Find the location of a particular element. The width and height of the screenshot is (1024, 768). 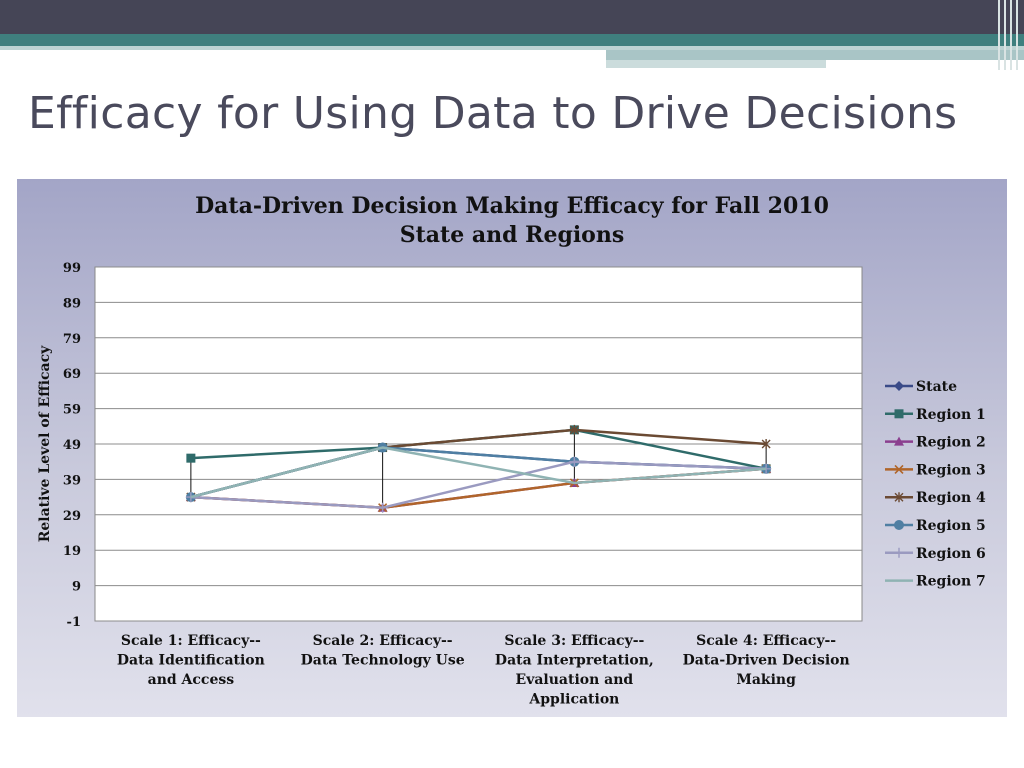

x-tick-label: Data Technology Use is located at coordinates (383, 661).